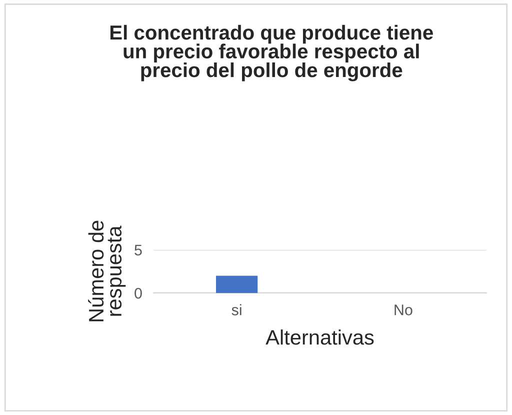 The width and height of the screenshot is (512, 415). What do you see at coordinates (107, 271) in the screenshot?
I see `y-axis-title: Número de respuesta` at bounding box center [107, 271].